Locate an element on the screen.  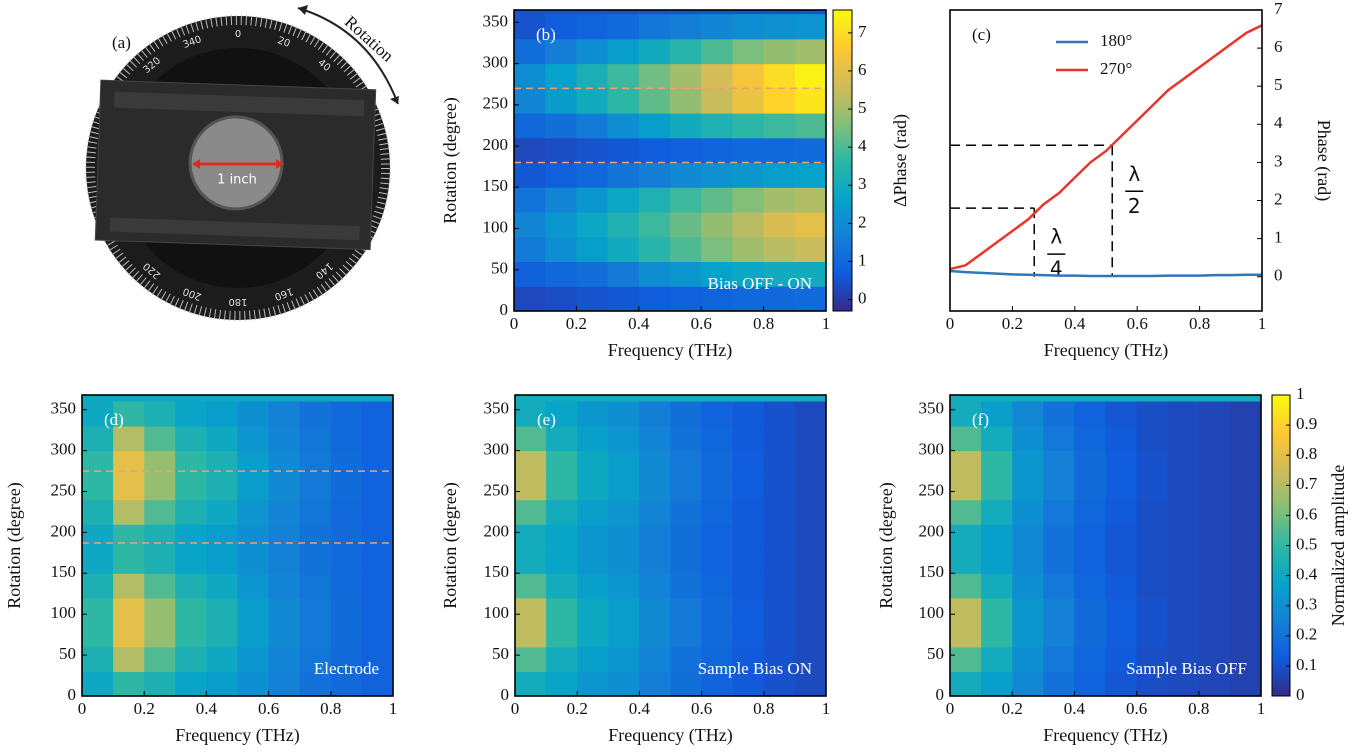
colorbar-tick-label: 0.5 is located at coordinates (1306, 543).